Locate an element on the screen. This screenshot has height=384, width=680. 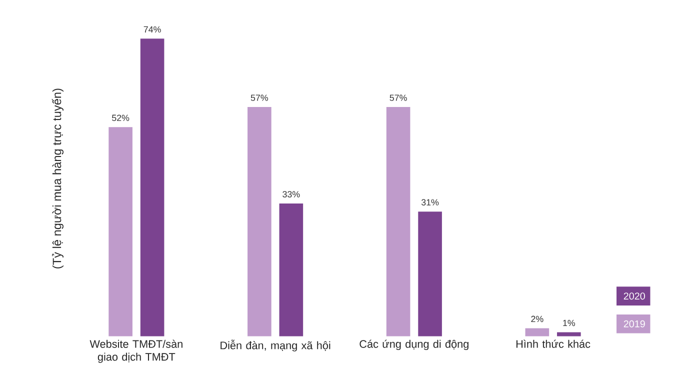
x-tick-label: Website TMĐT/sàn giao dịch TMĐT is located at coordinates (136, 351).